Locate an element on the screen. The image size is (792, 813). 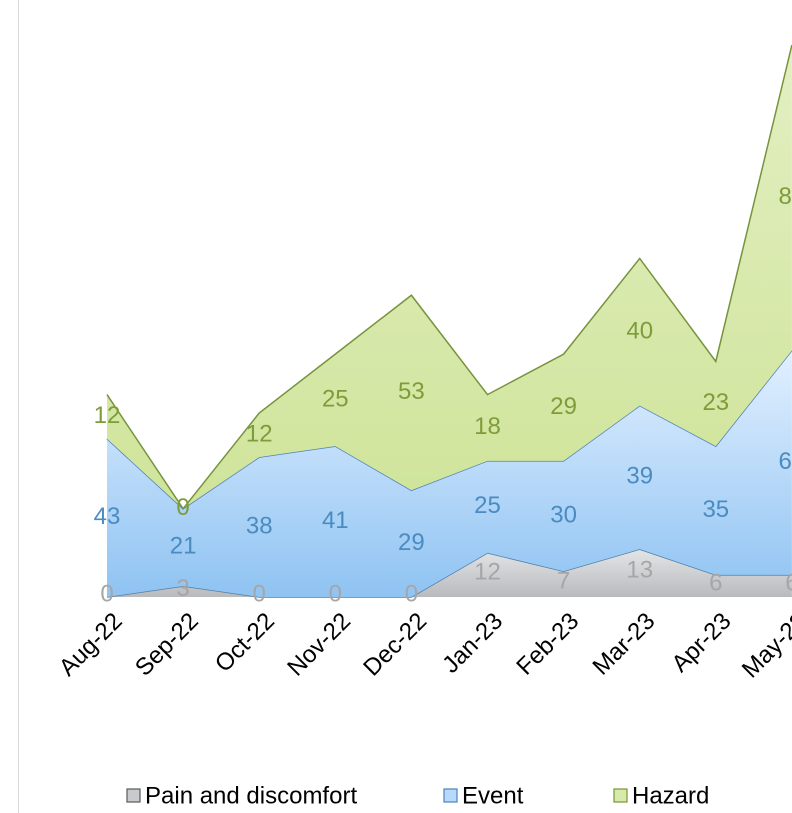
data-label: 53 is located at coordinates (411, 391).